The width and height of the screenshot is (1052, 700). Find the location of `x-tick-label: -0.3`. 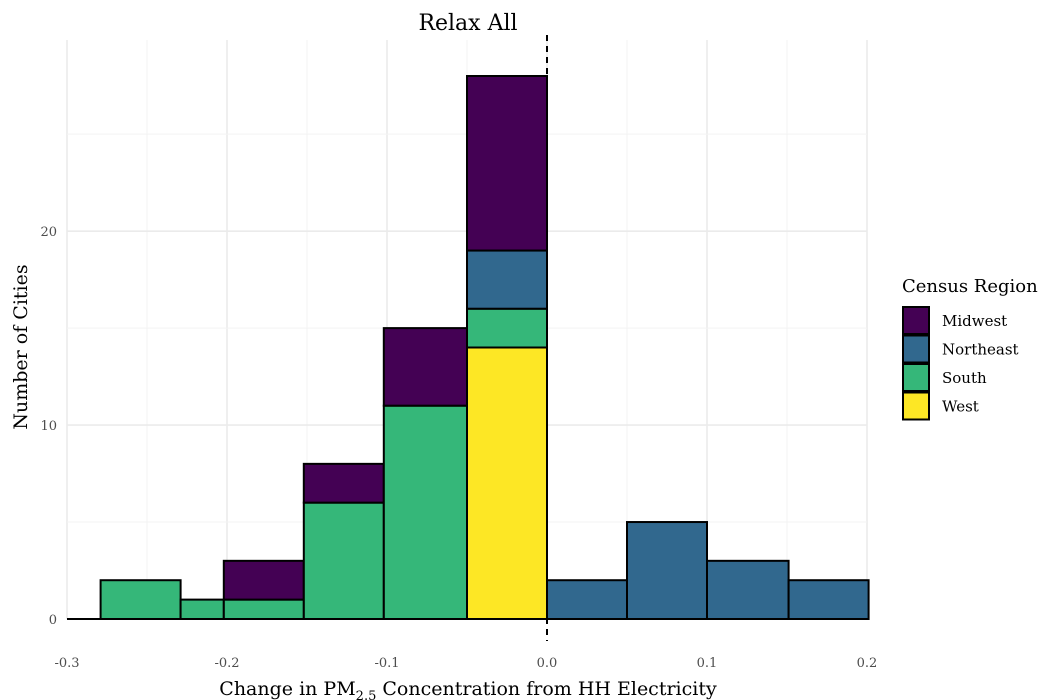

x-tick-label: -0.3 is located at coordinates (66, 663).